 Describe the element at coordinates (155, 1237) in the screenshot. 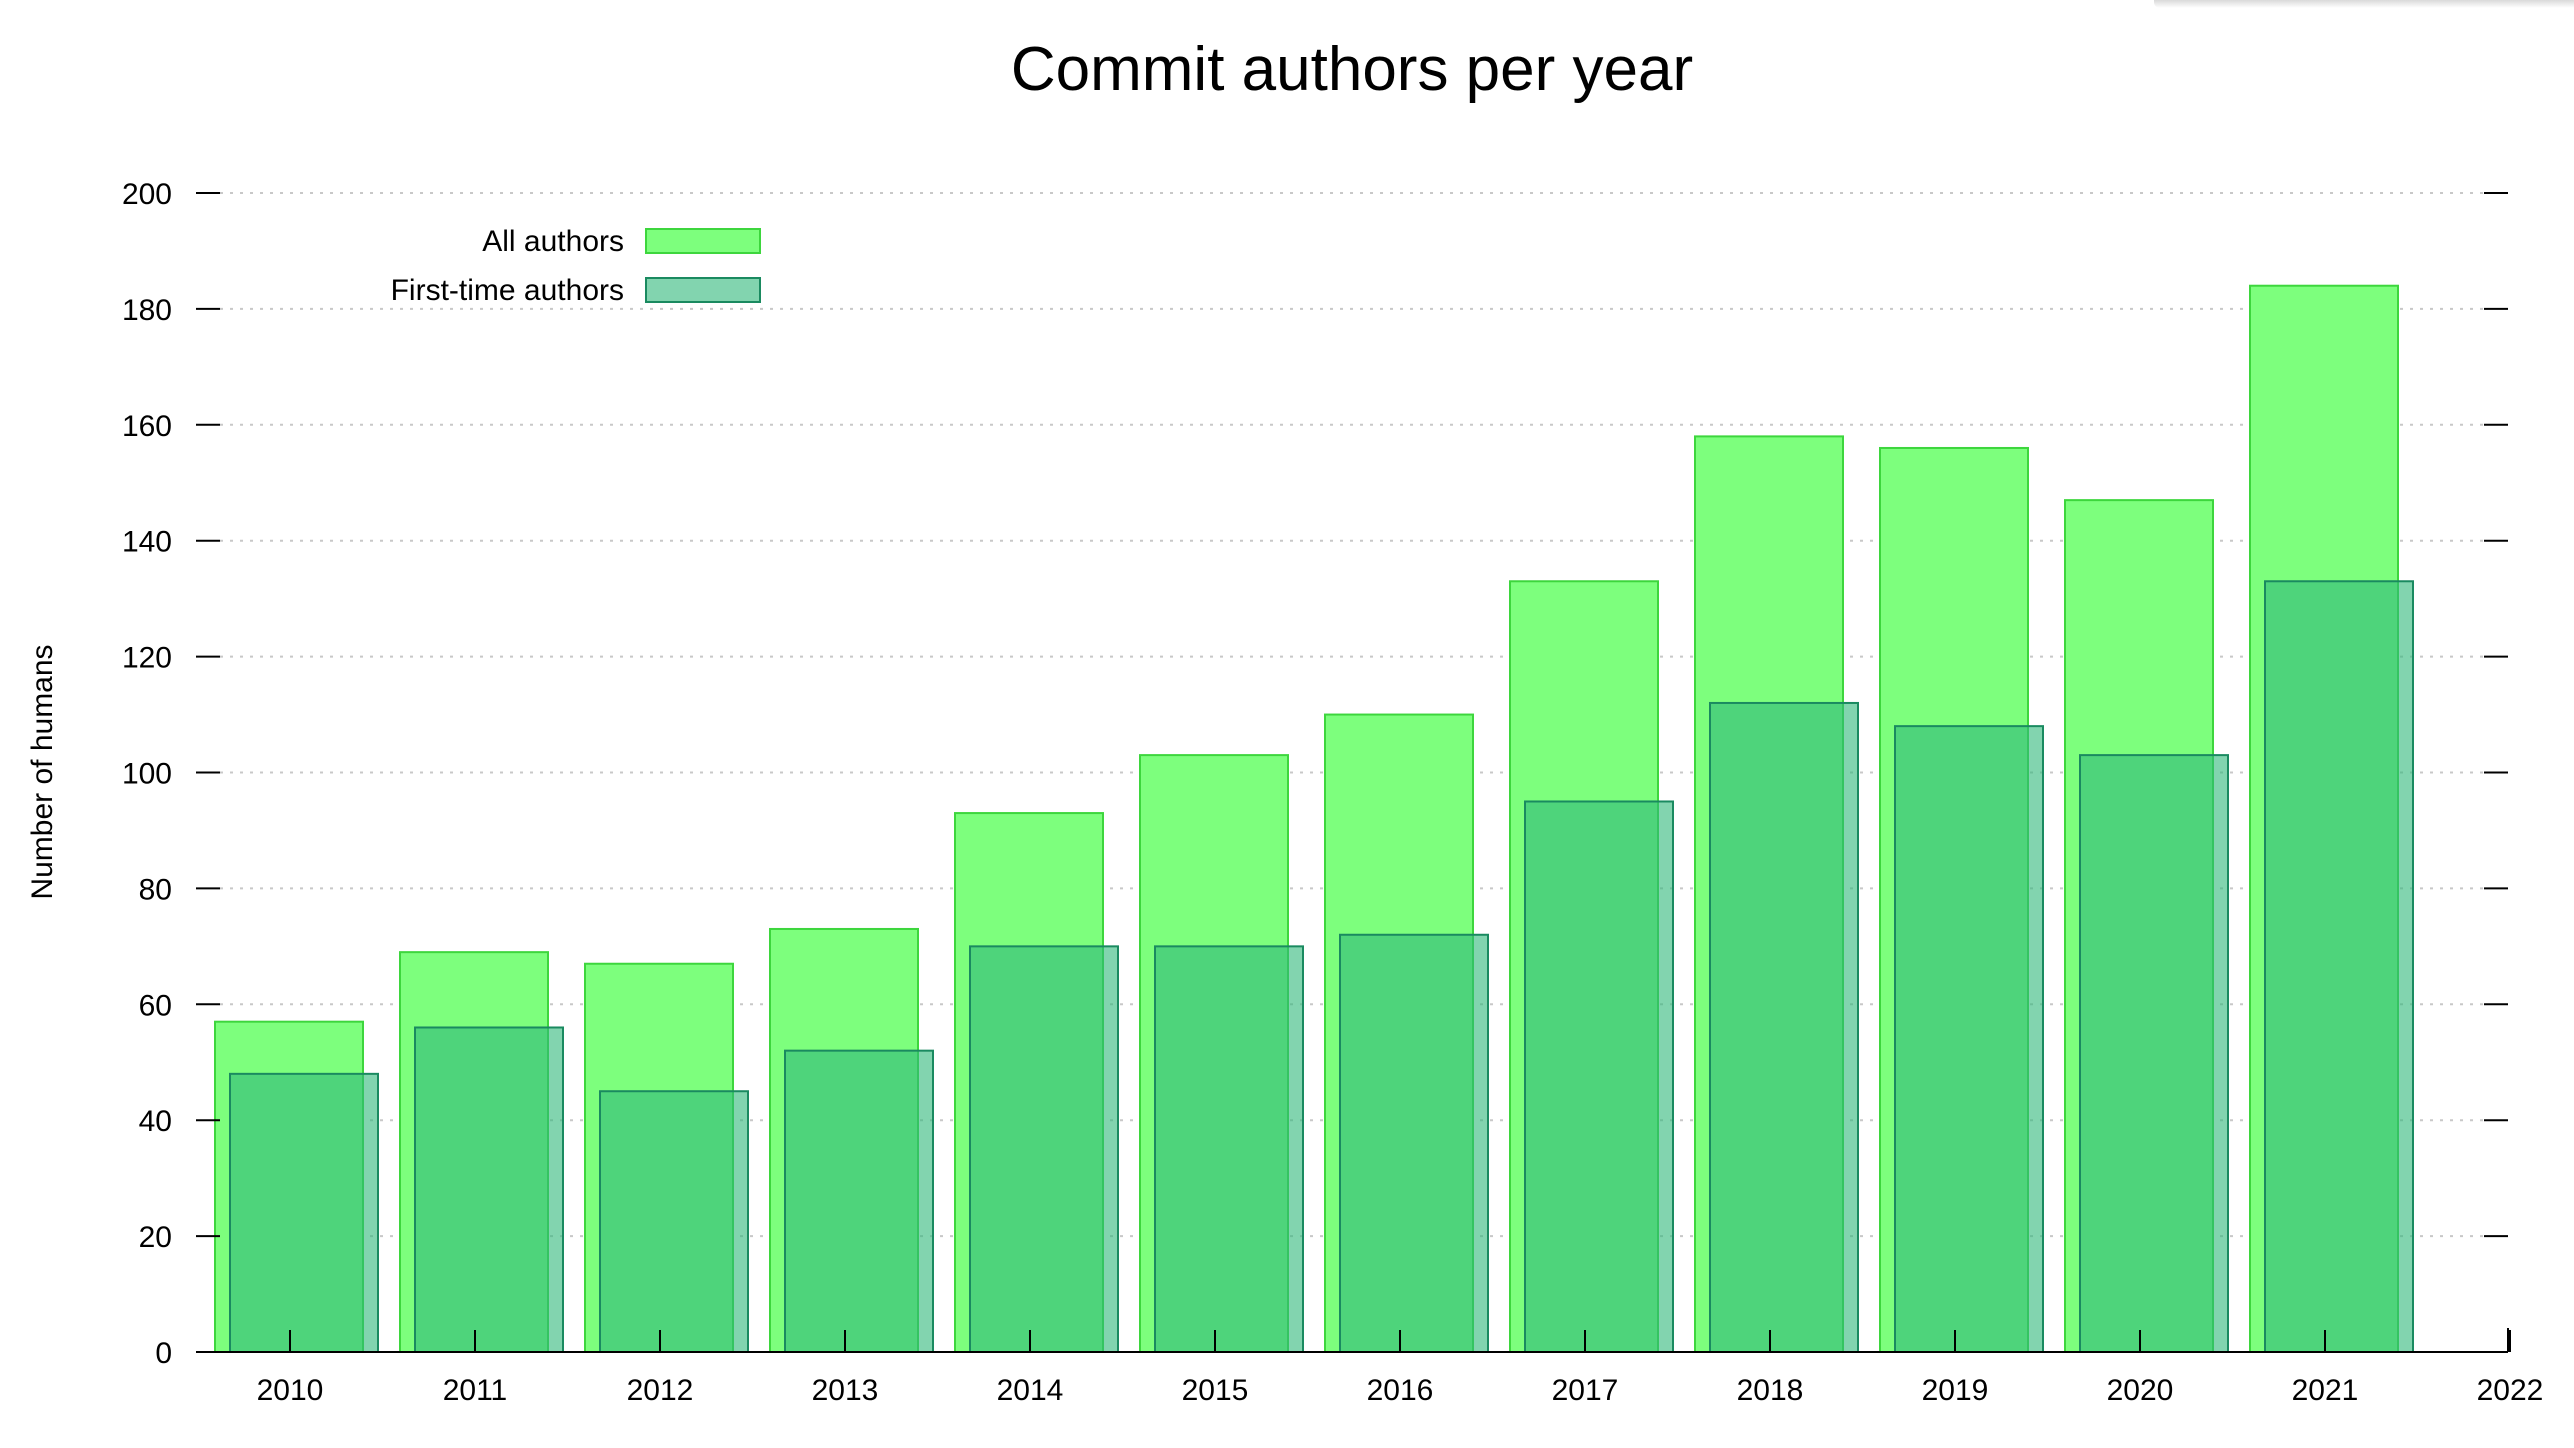

I see `y-tick-label: 20` at that location.